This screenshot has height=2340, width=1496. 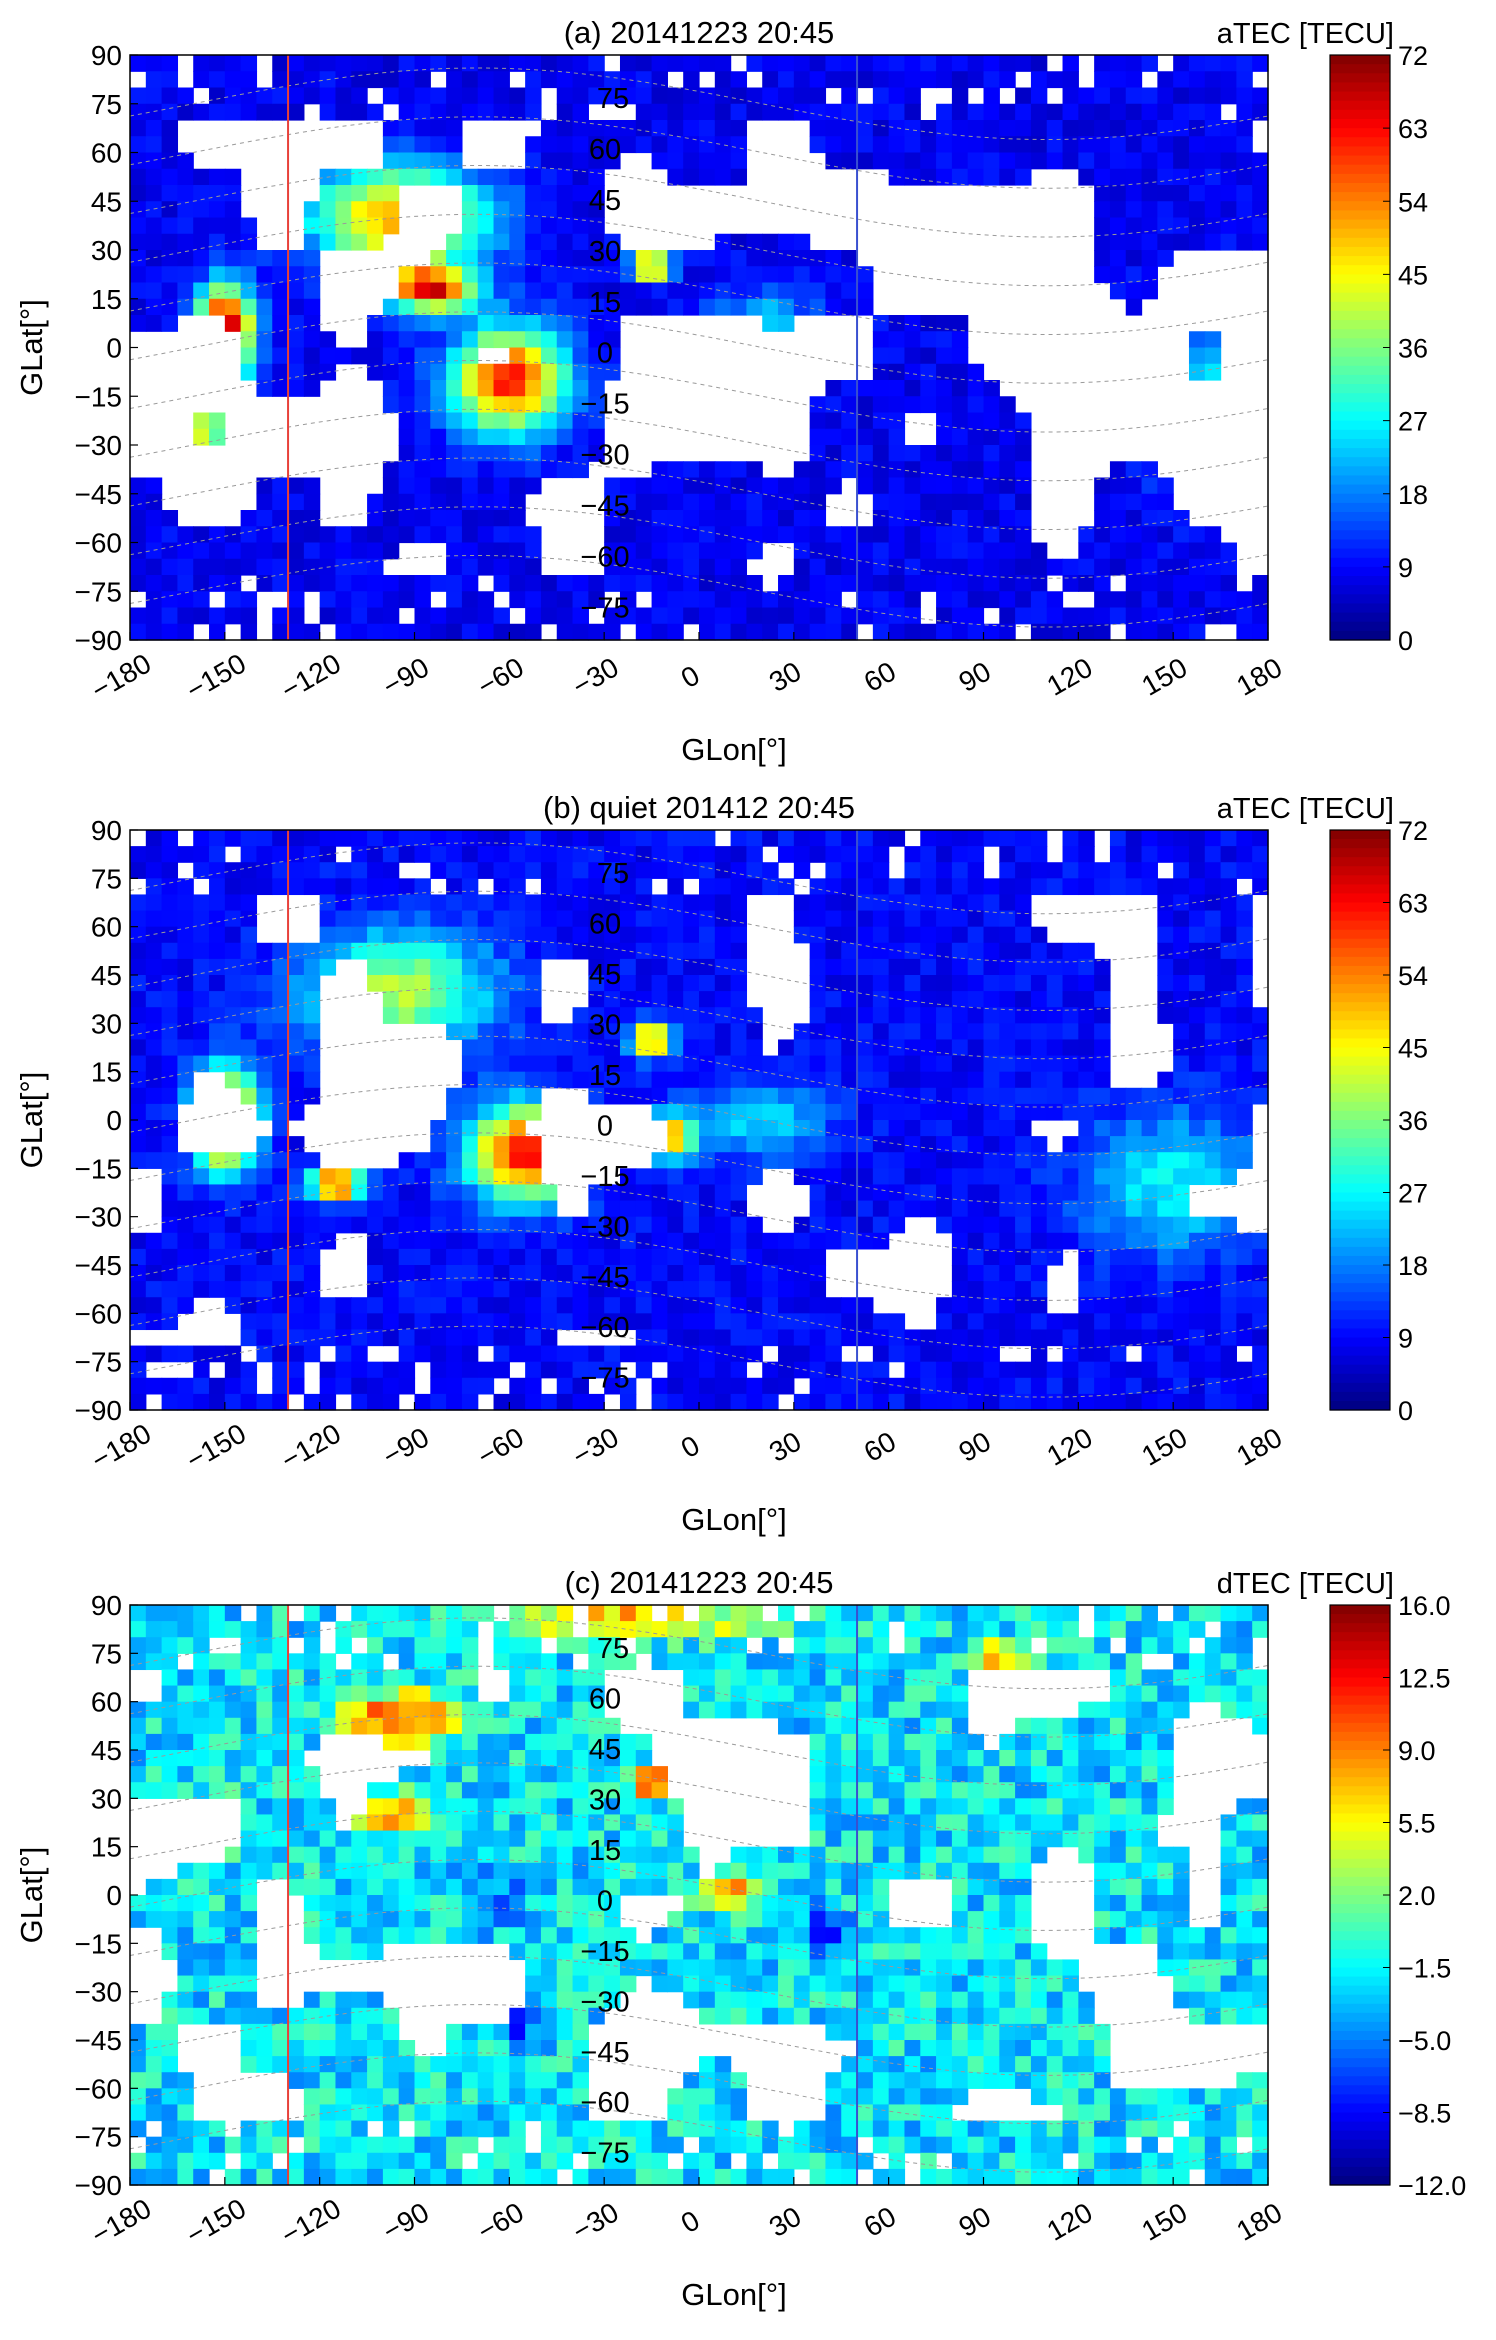 What do you see at coordinates (605, 975) in the screenshot?
I see `mag-lat-label: 45` at bounding box center [605, 975].